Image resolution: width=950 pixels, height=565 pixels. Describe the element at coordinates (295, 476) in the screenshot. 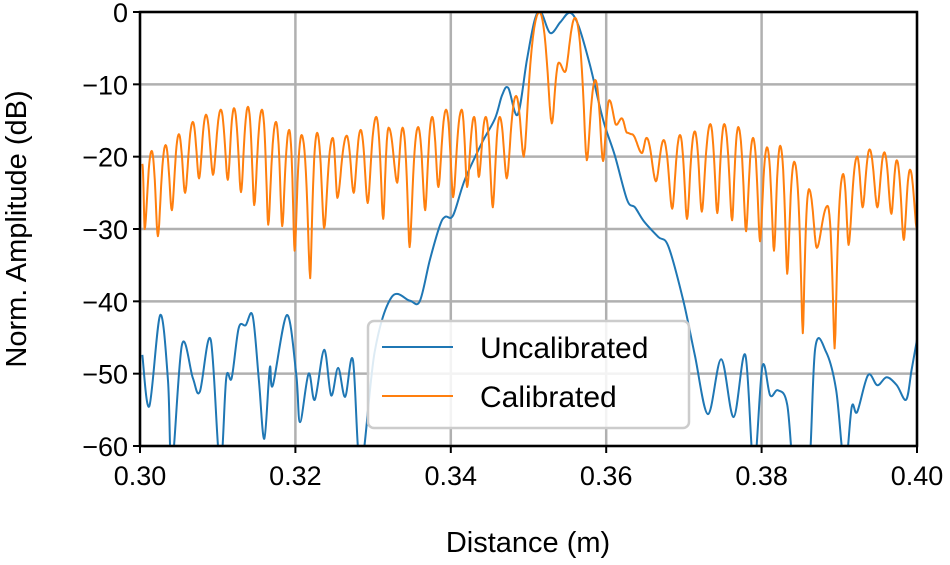

I see `x-tick-label: 0.32` at that location.